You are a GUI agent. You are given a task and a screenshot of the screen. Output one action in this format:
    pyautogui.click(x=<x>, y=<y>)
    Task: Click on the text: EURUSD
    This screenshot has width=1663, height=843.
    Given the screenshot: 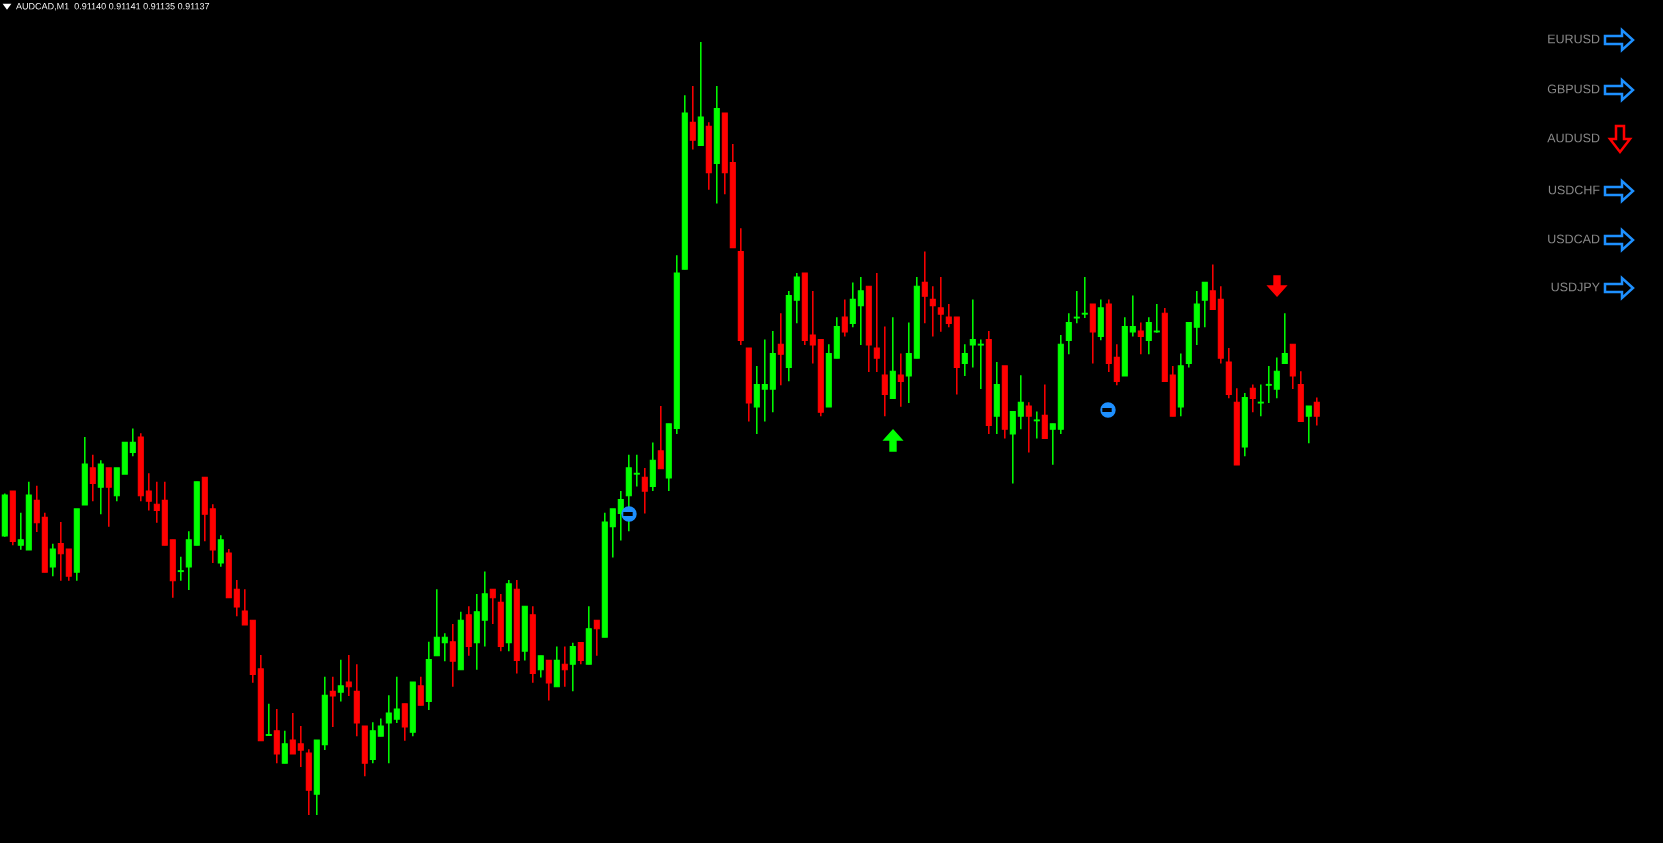 What is the action you would take?
    pyautogui.click(x=1574, y=39)
    